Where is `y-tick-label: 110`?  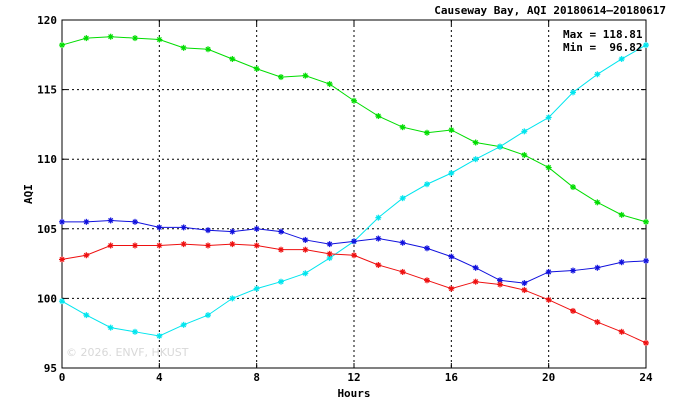 y-tick-label: 110 is located at coordinates (47, 159).